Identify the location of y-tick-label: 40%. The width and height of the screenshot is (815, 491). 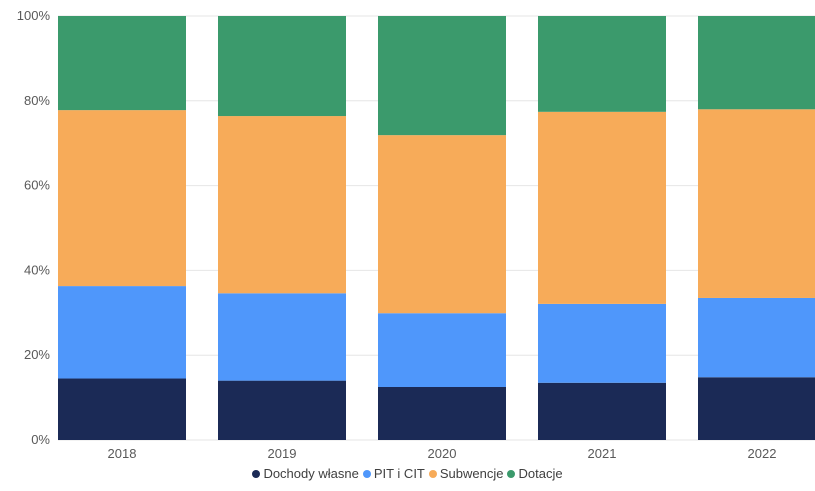
(37, 269).